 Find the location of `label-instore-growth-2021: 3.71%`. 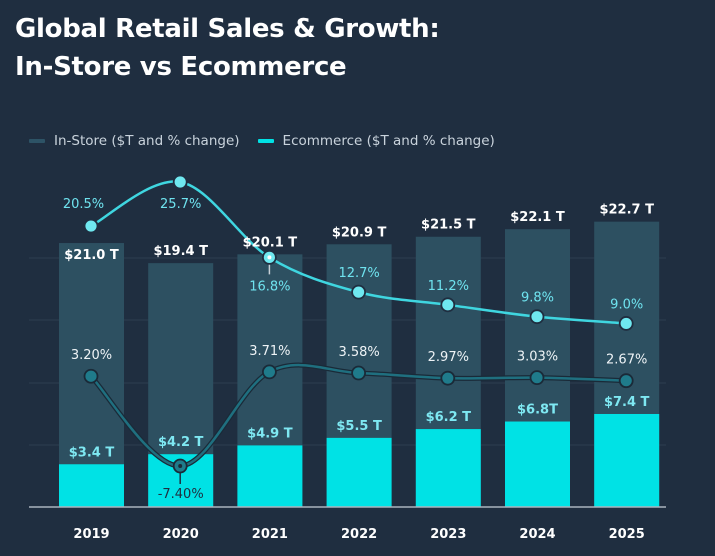

label-instore-growth-2021: 3.71% is located at coordinates (269, 351).